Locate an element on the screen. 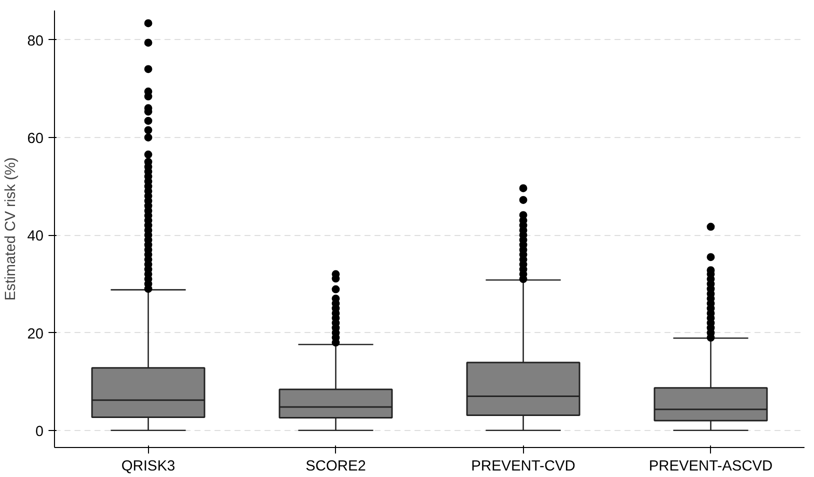  y-tick-label: 0 is located at coordinates (39, 432).